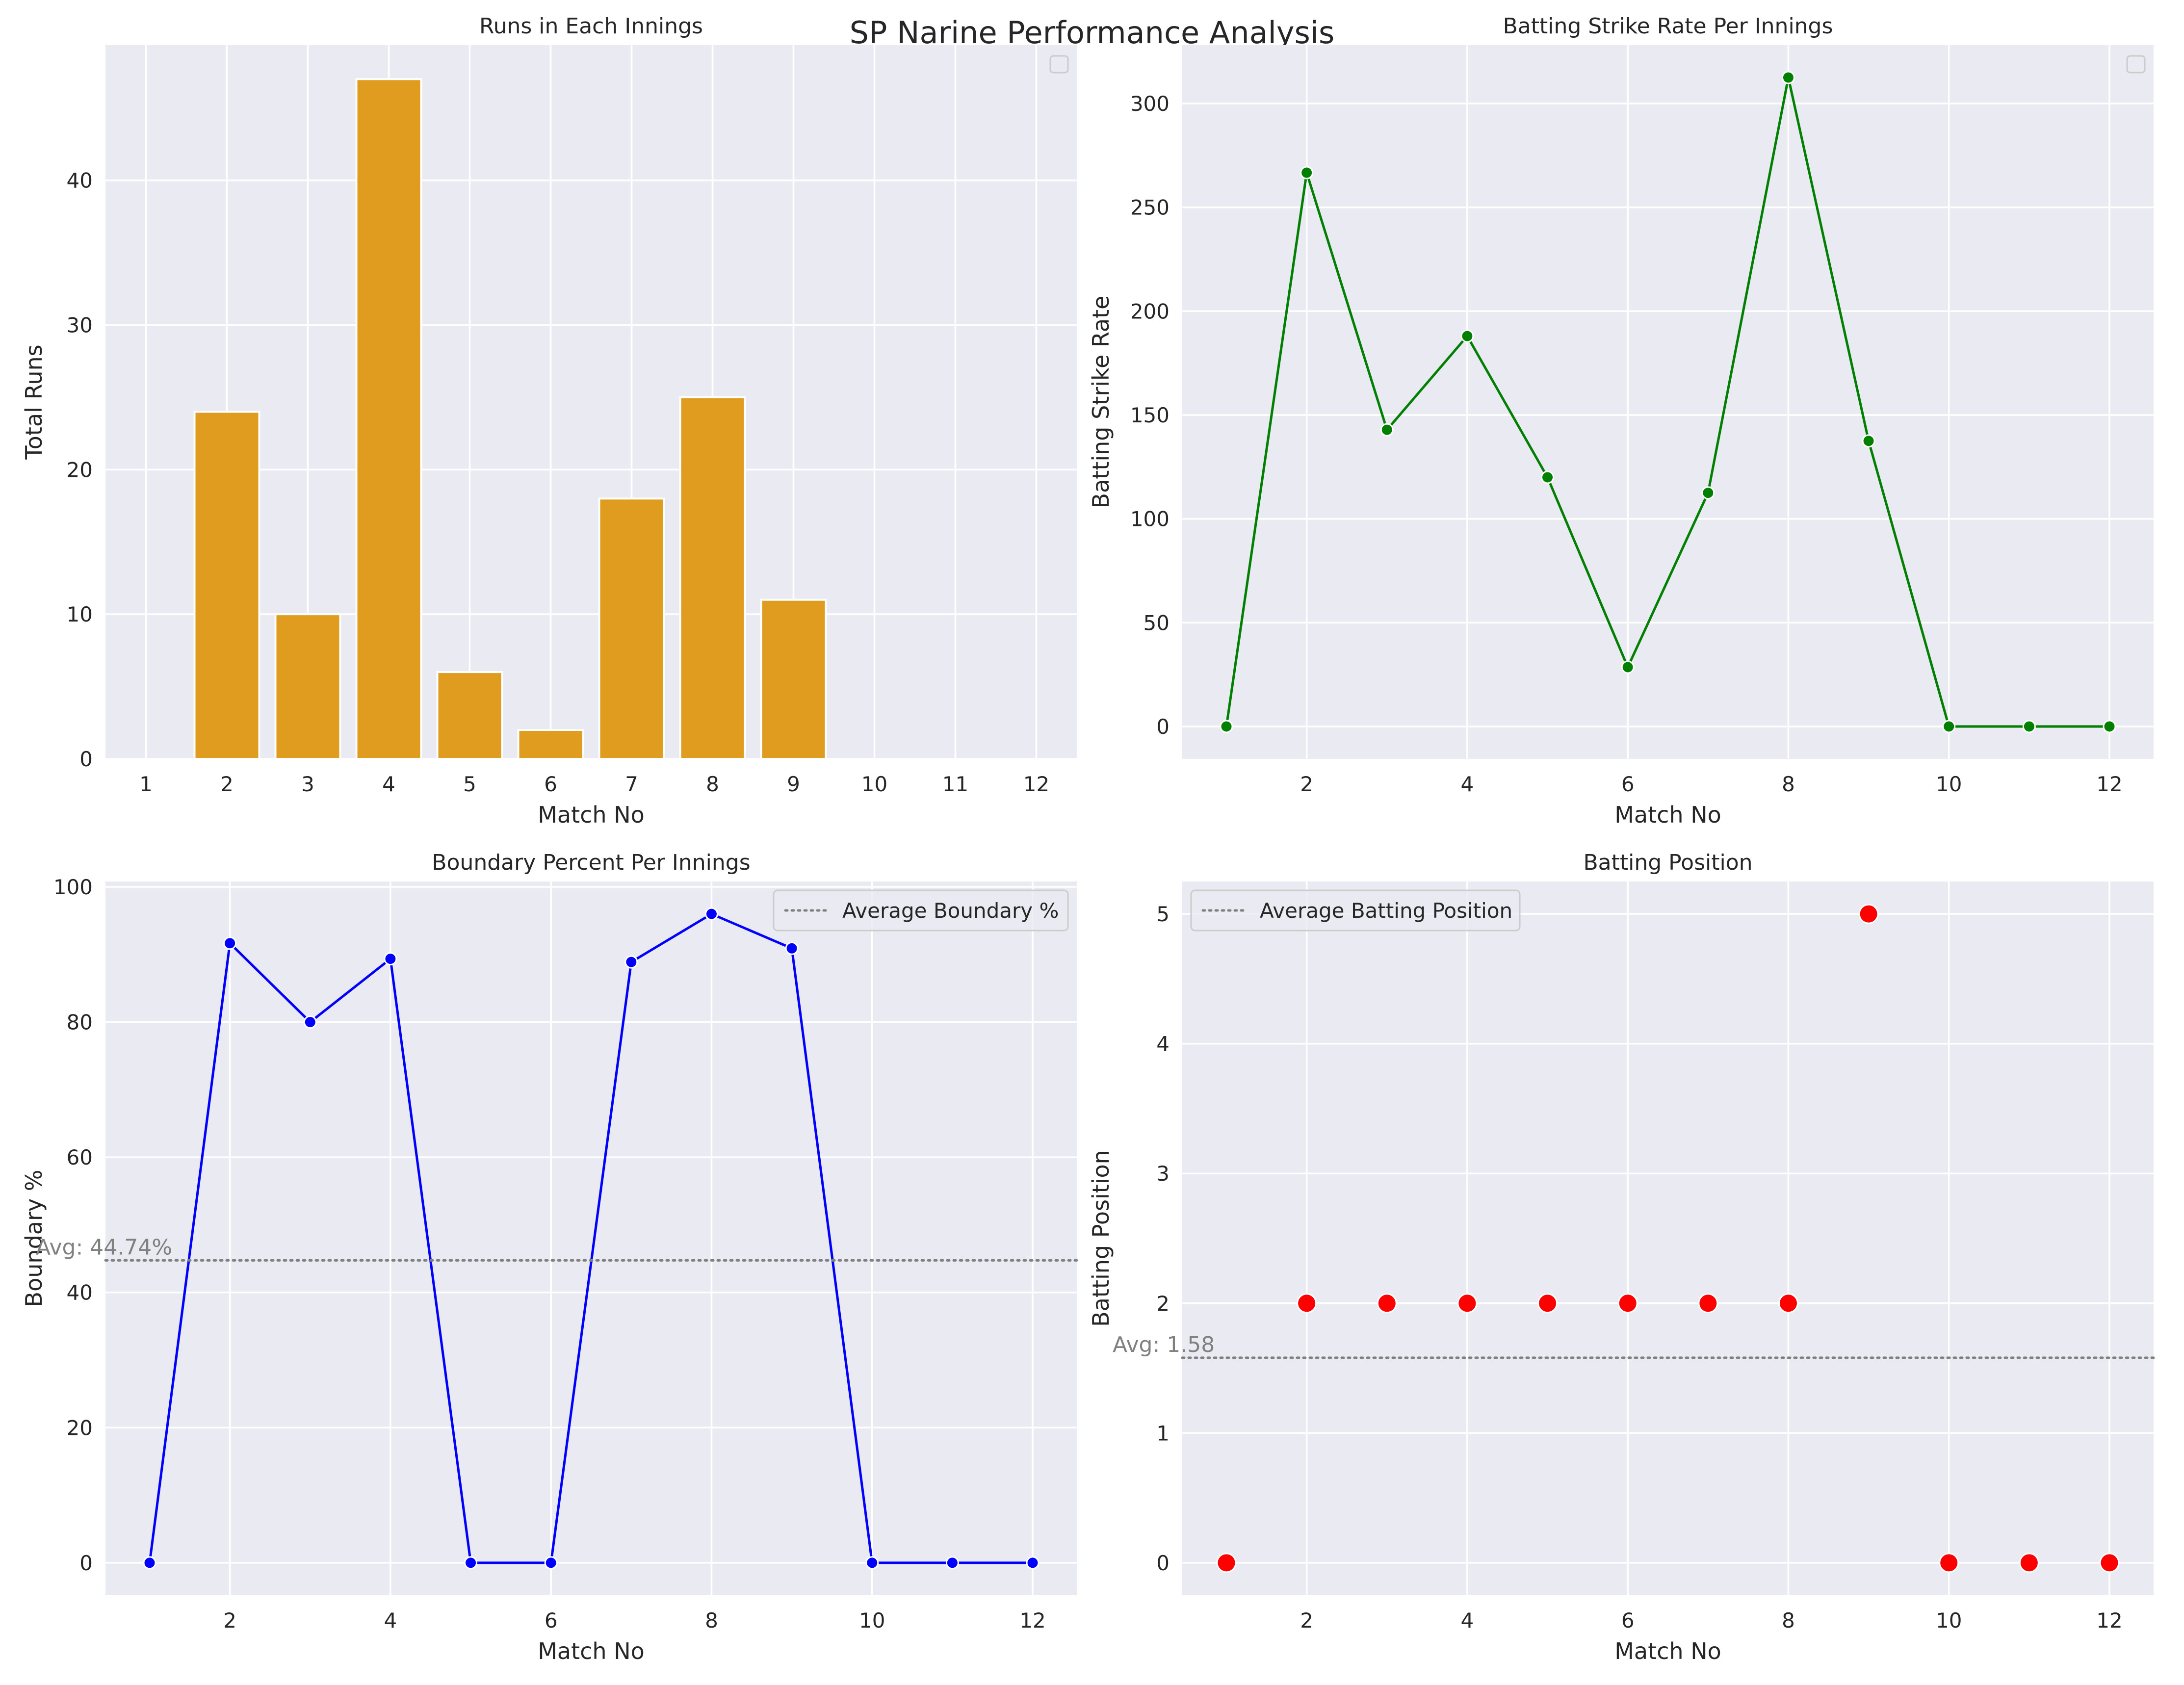 This screenshot has width=2184, height=1685. What do you see at coordinates (591, 1651) in the screenshot?
I see `x-axis-label: Match No` at bounding box center [591, 1651].